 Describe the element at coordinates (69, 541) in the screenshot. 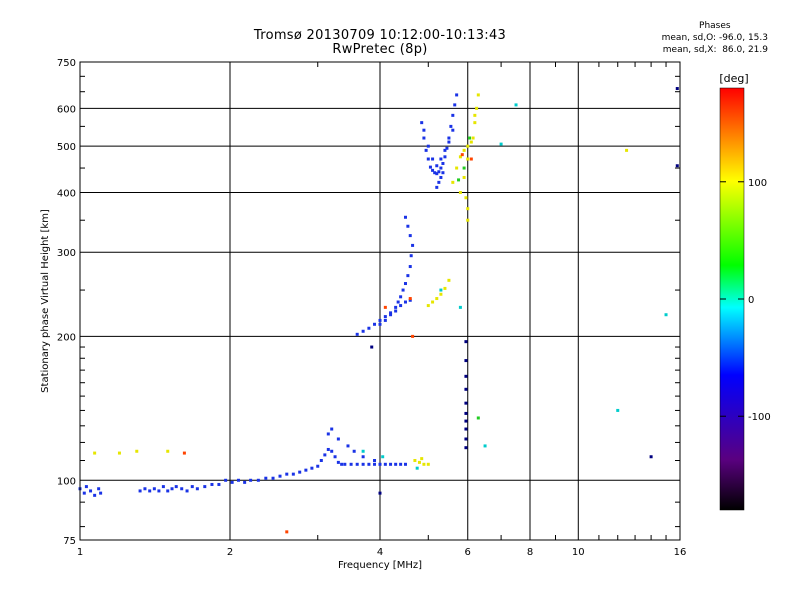

I see `y-tick-label: 75` at that location.